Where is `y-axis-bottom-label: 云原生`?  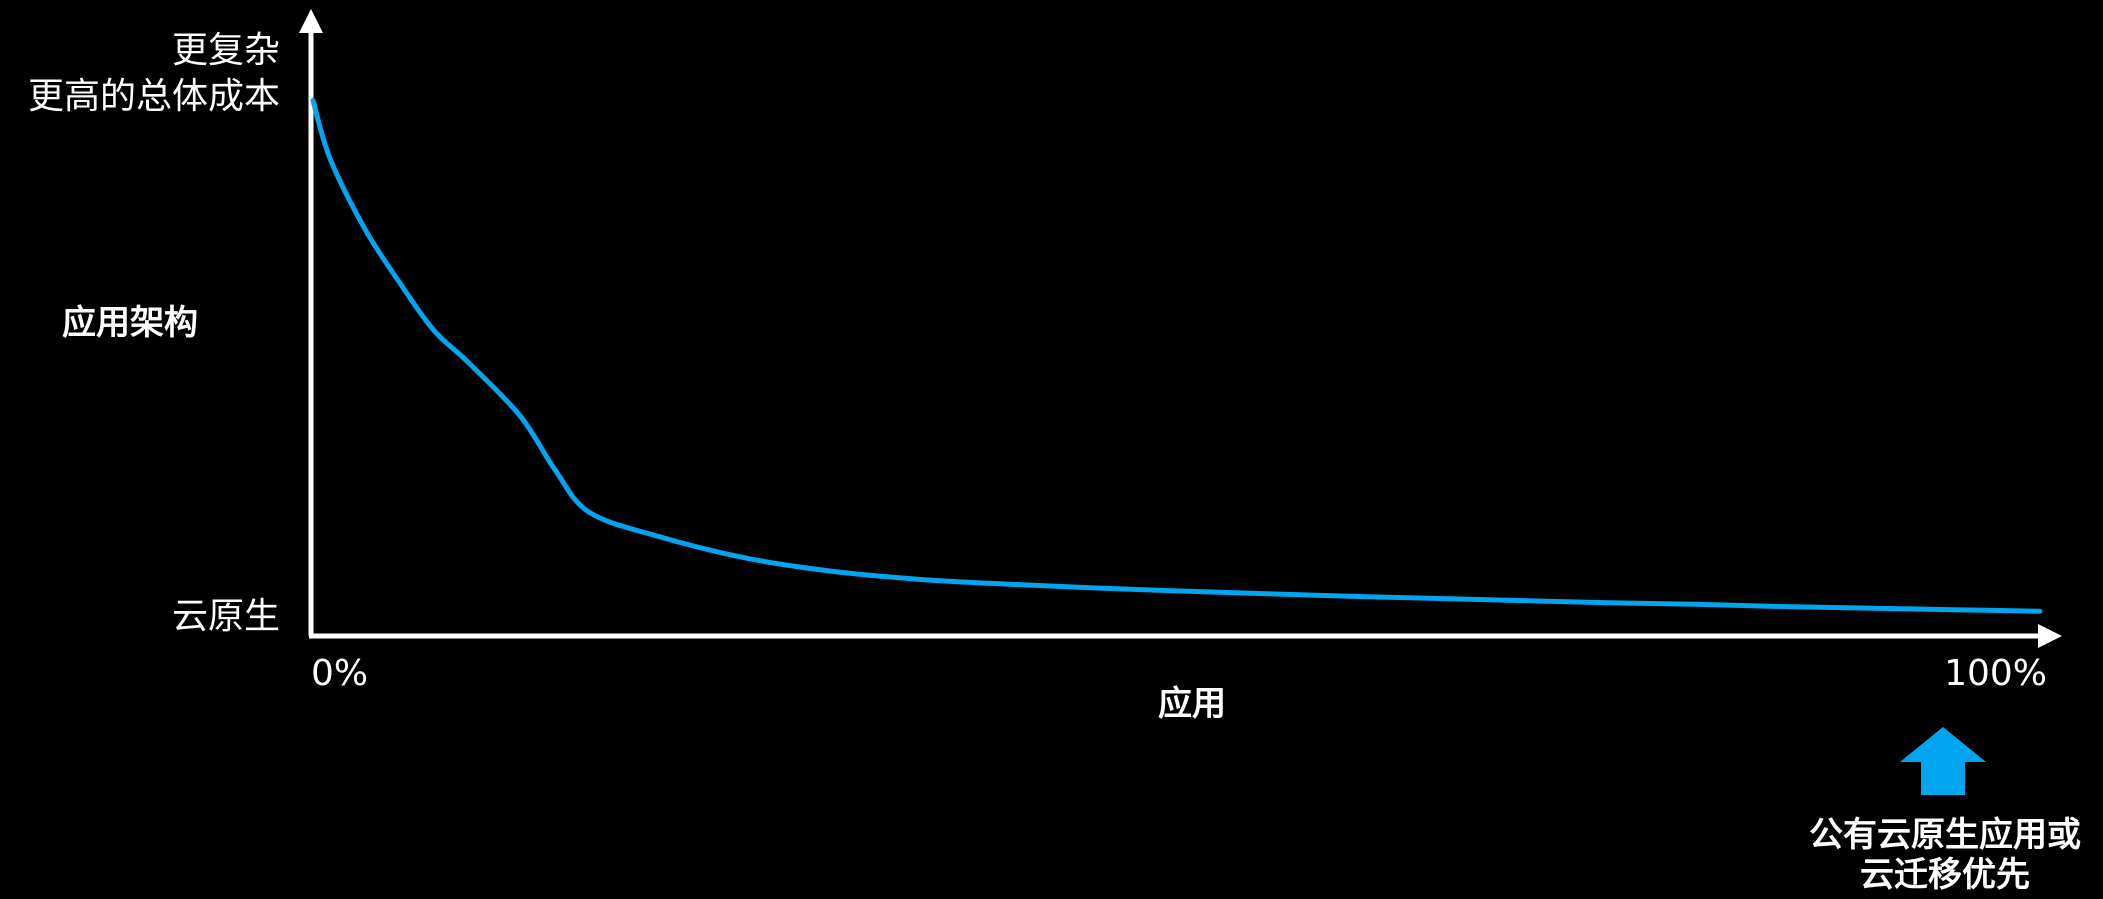
y-axis-bottom-label: 云原生 is located at coordinates (225, 616).